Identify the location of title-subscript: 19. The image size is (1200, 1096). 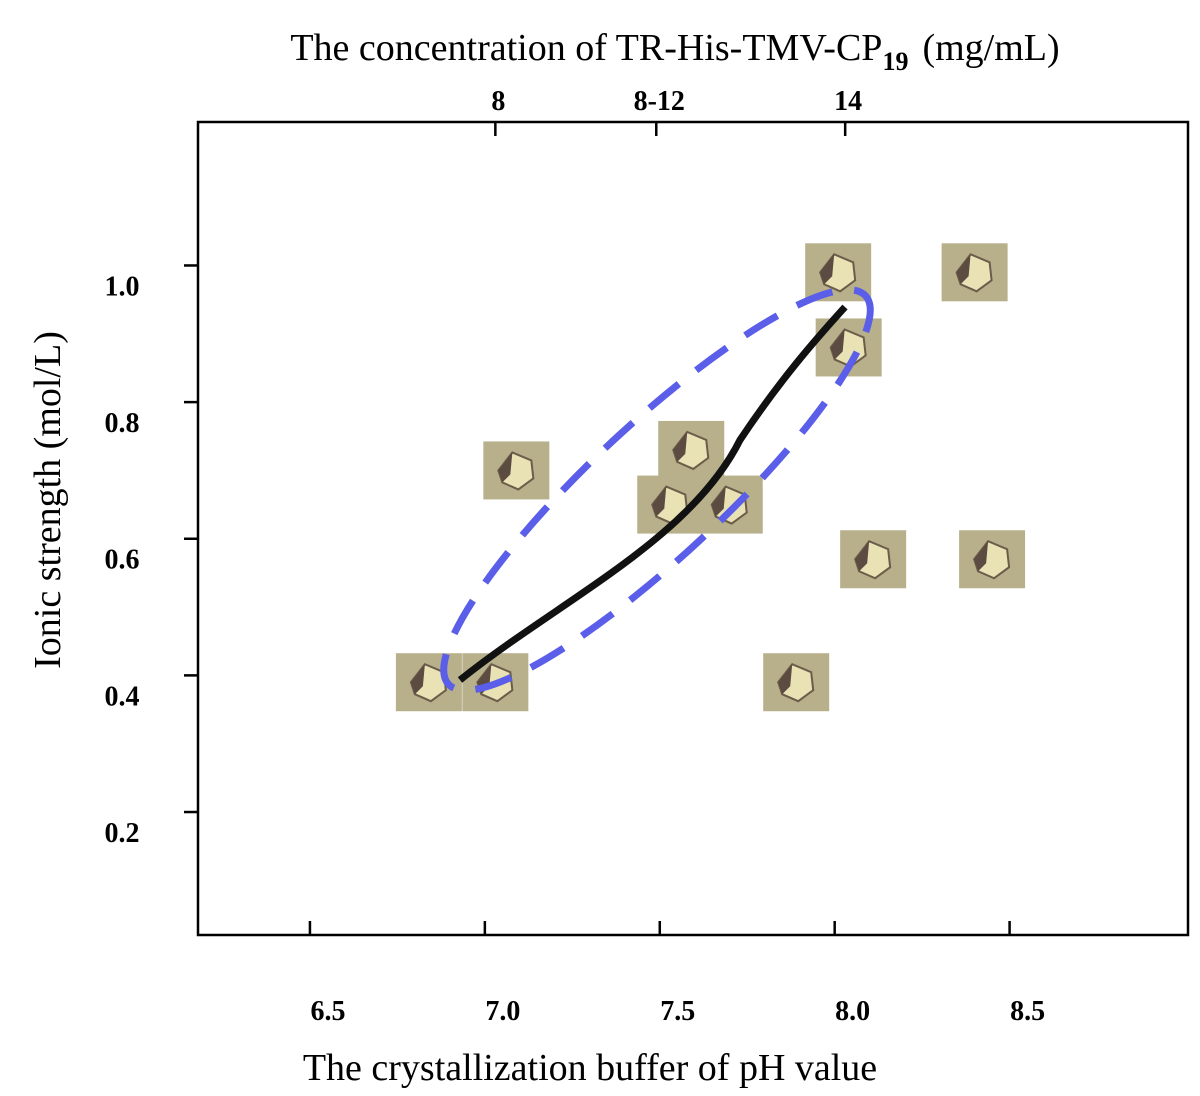
(895, 61).